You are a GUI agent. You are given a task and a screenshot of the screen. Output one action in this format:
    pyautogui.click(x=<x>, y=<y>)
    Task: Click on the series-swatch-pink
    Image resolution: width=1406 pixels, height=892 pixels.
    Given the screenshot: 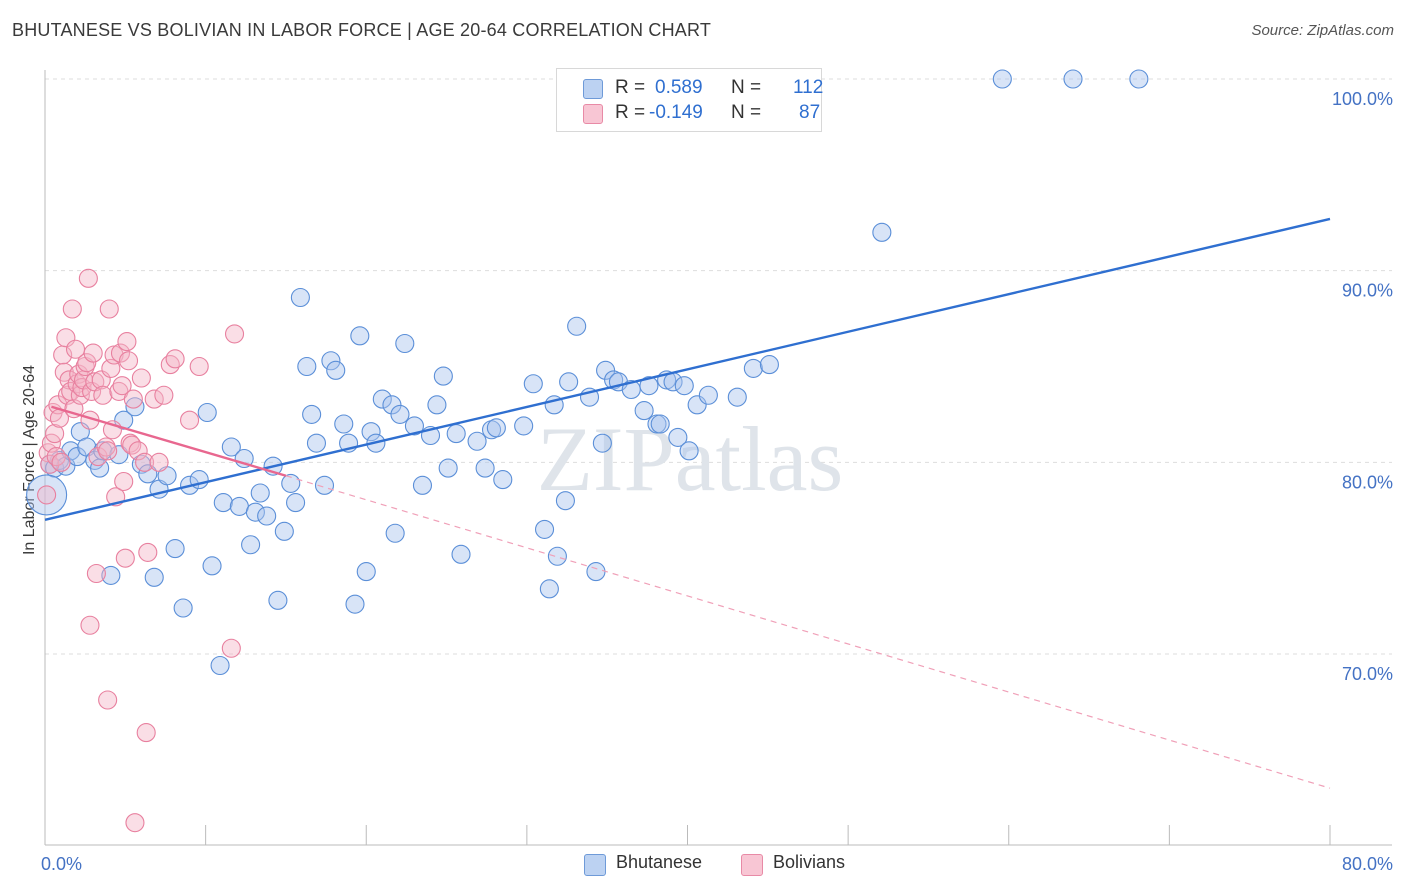 What is the action you would take?
    pyautogui.click(x=752, y=865)
    